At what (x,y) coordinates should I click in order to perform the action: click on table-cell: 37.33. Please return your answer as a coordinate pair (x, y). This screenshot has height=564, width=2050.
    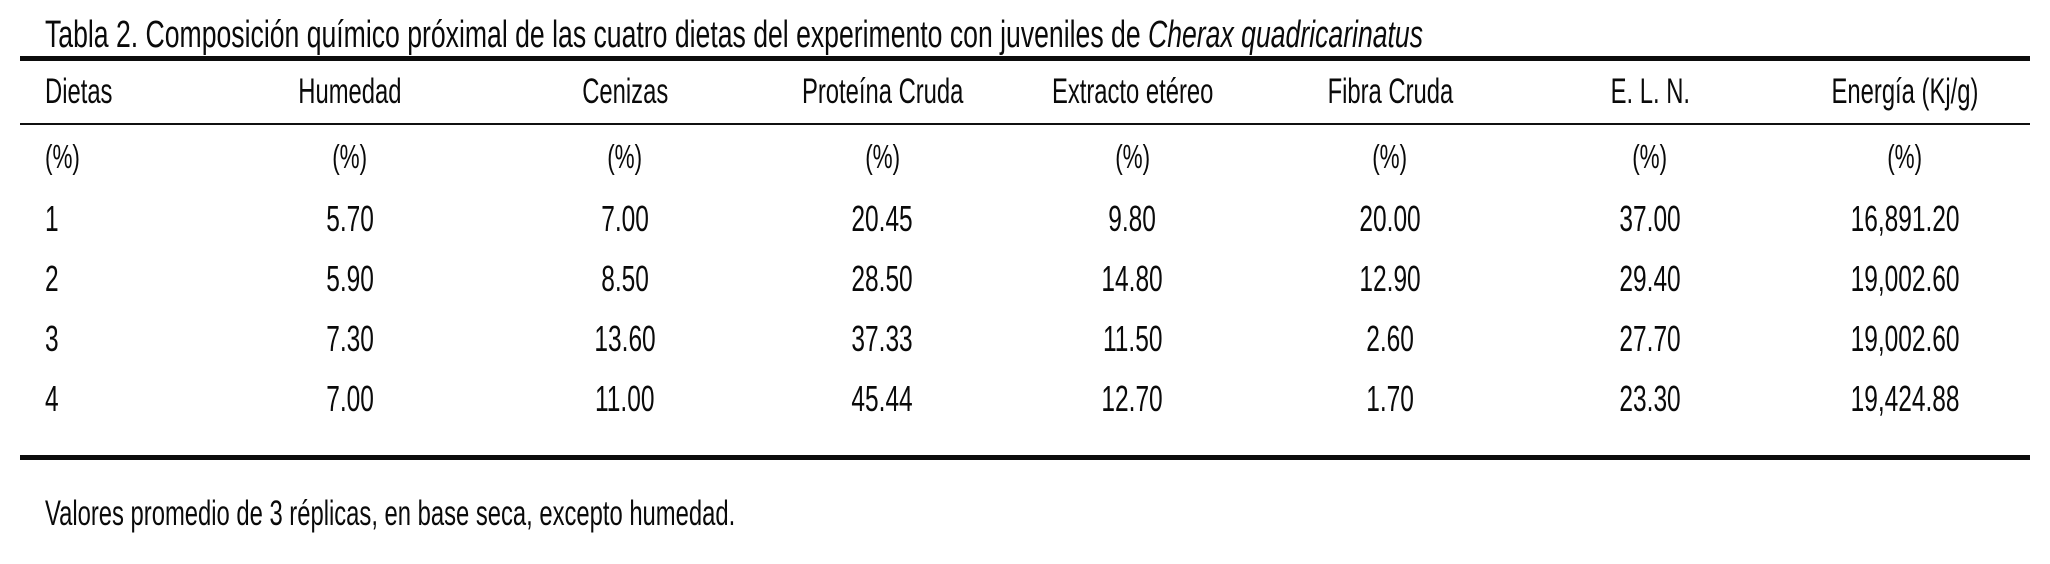
    Looking at the image, I should click on (882, 338).